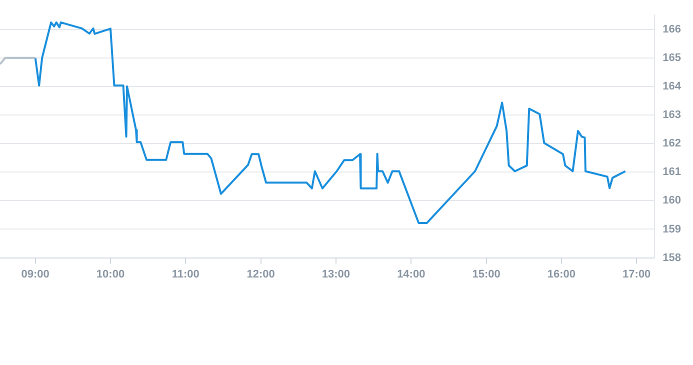  What do you see at coordinates (110, 274) in the screenshot?
I see `x-tick-label: 10:00` at bounding box center [110, 274].